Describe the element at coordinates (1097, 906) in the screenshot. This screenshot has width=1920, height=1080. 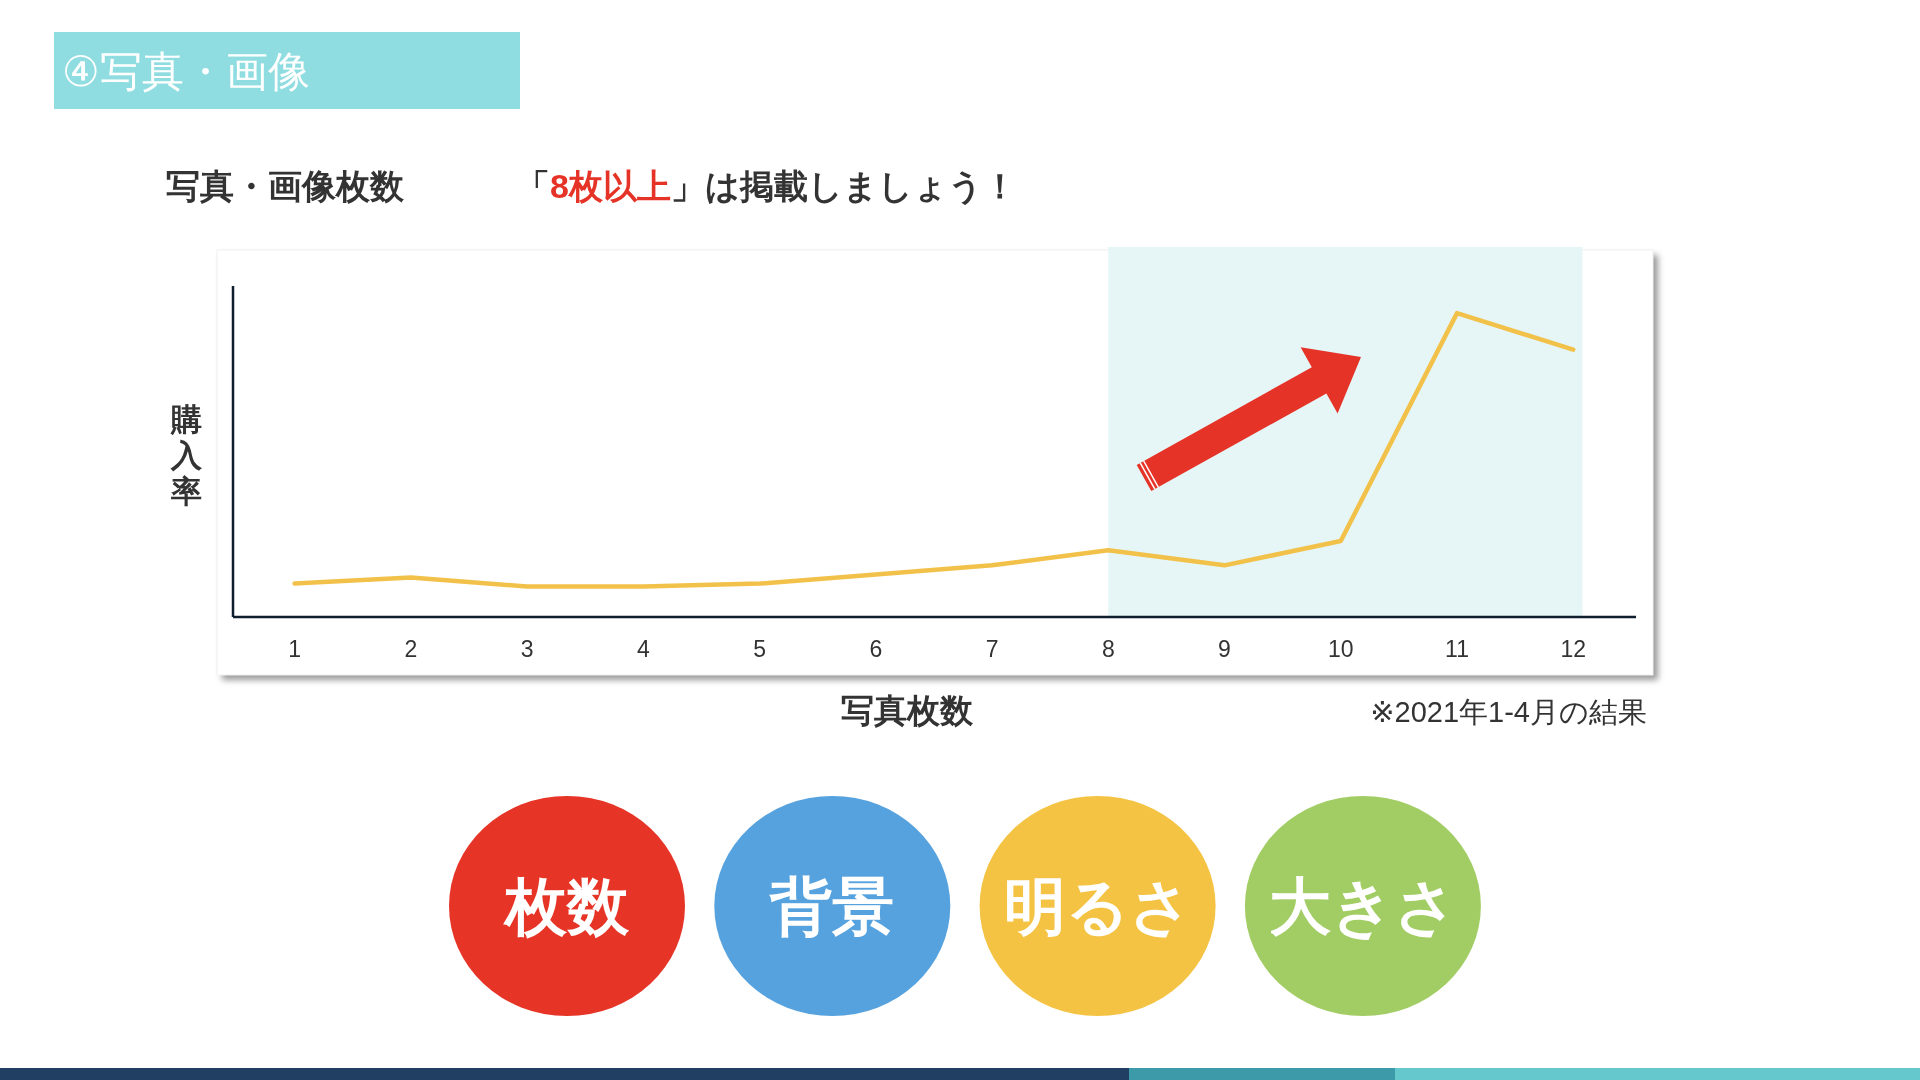
I see `text: 明るさ` at that location.